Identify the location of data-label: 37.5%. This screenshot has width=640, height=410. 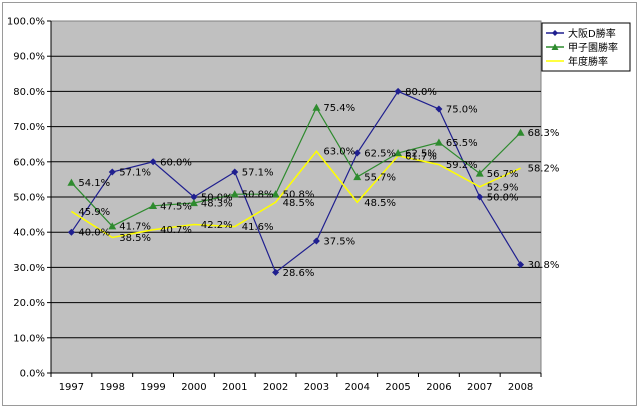
(339, 242).